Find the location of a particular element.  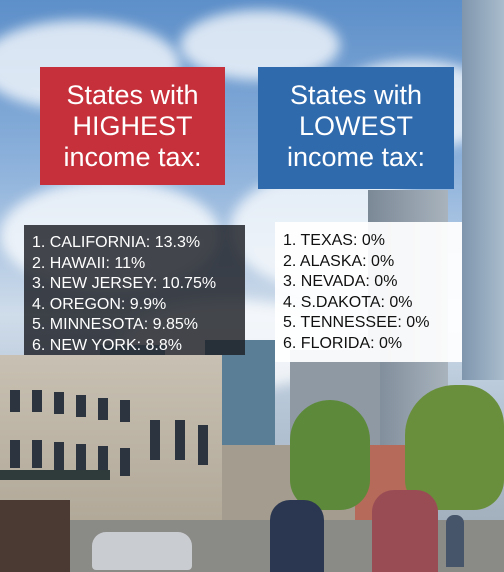

highest-title-line: income tax: is located at coordinates (132, 157).